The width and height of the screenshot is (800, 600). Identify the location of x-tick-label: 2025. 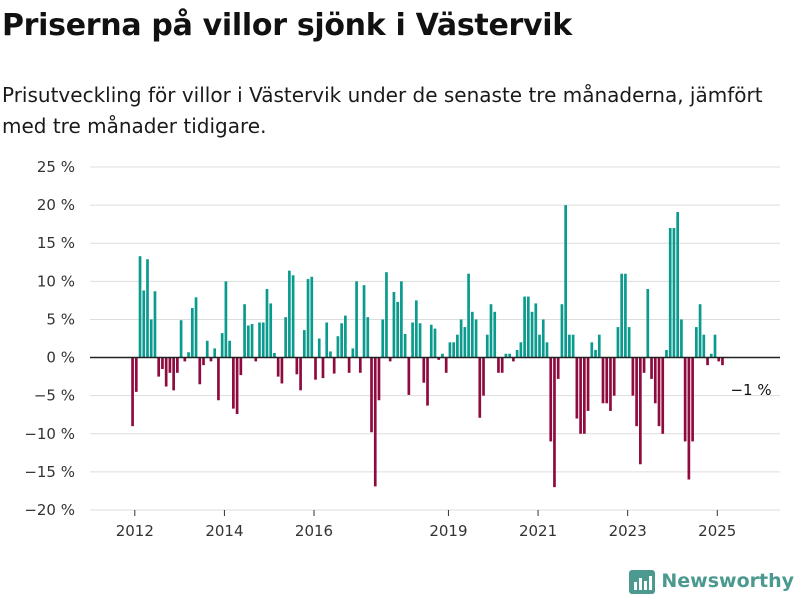
(717, 531).